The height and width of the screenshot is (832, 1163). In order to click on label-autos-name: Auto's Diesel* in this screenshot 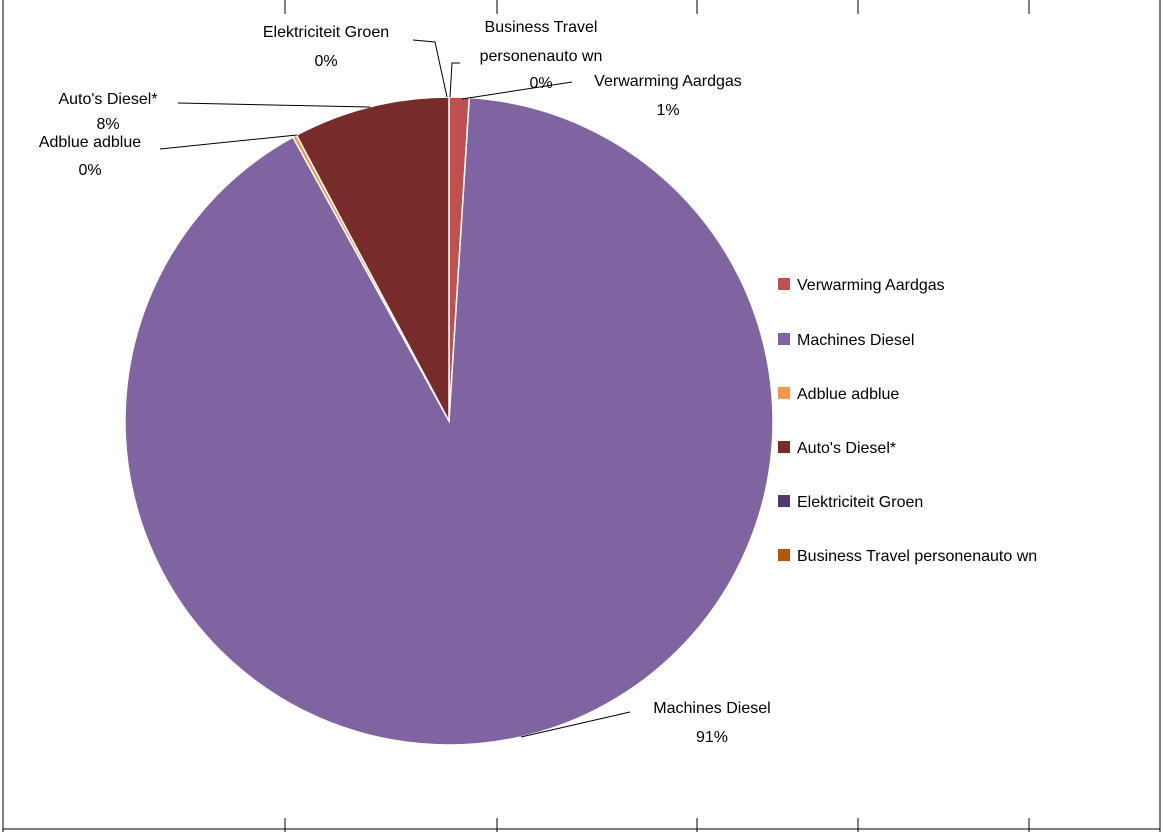, I will do `click(107, 99)`.